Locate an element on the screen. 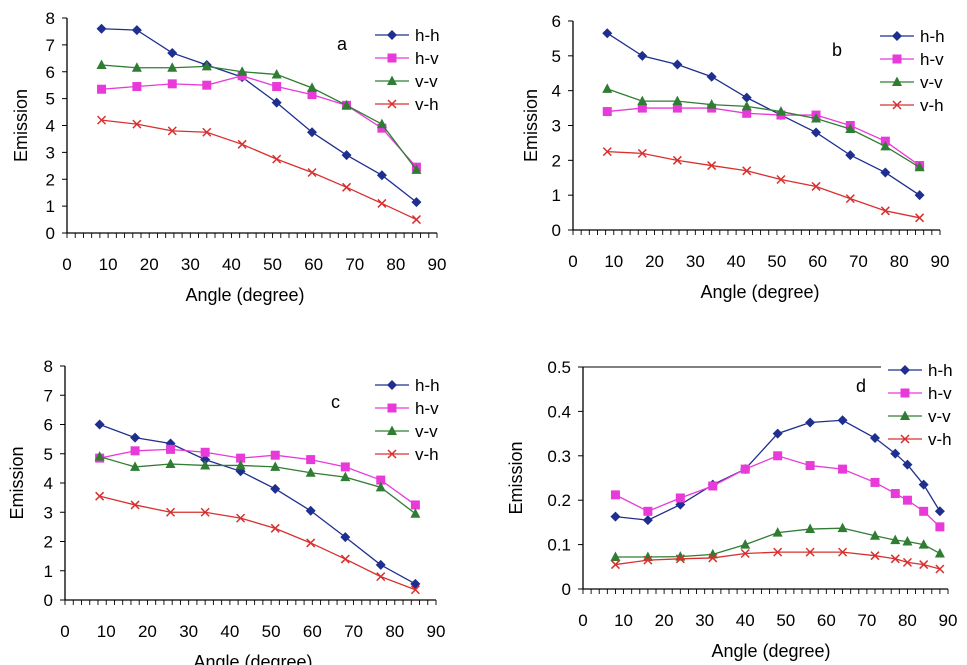 This screenshot has height=665, width=967. legend-marker-h-v is located at coordinates (905, 393).